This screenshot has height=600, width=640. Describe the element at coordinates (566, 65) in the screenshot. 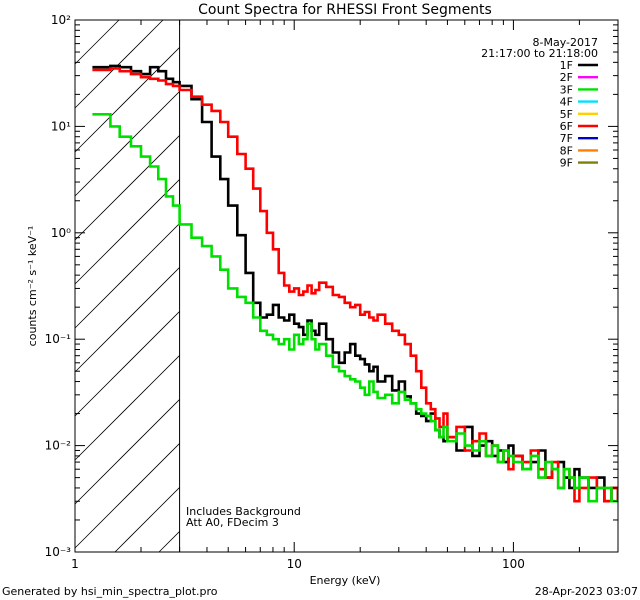

I see `legend-label-1F: 1F` at that location.